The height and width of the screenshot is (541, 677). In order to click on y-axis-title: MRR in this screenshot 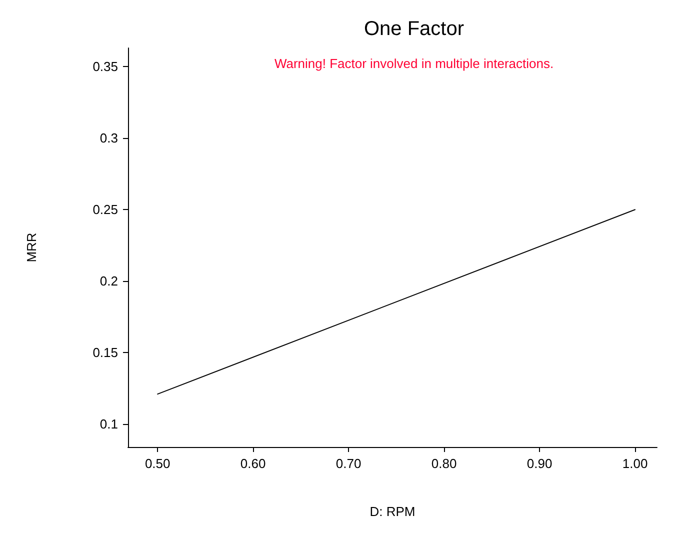, I will do `click(31, 247)`.